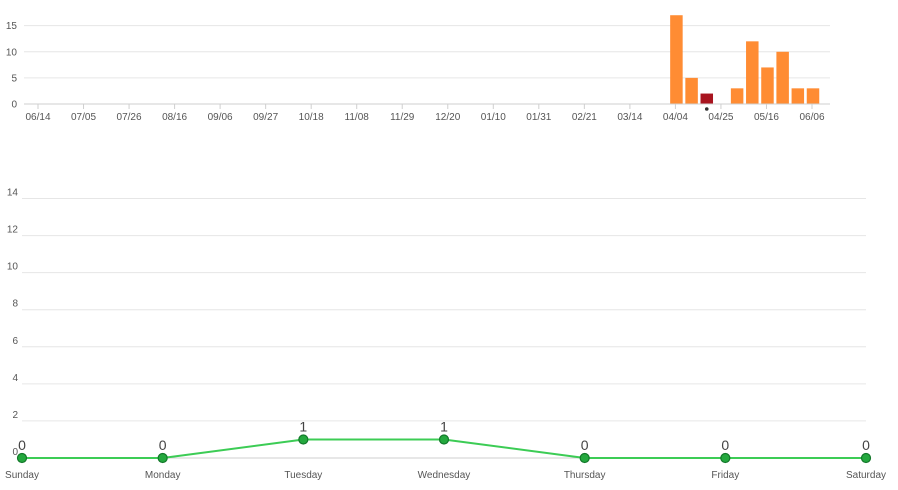 The height and width of the screenshot is (490, 898). What do you see at coordinates (706, 109) in the screenshot?
I see `bar-chart-marker-dot` at bounding box center [706, 109].